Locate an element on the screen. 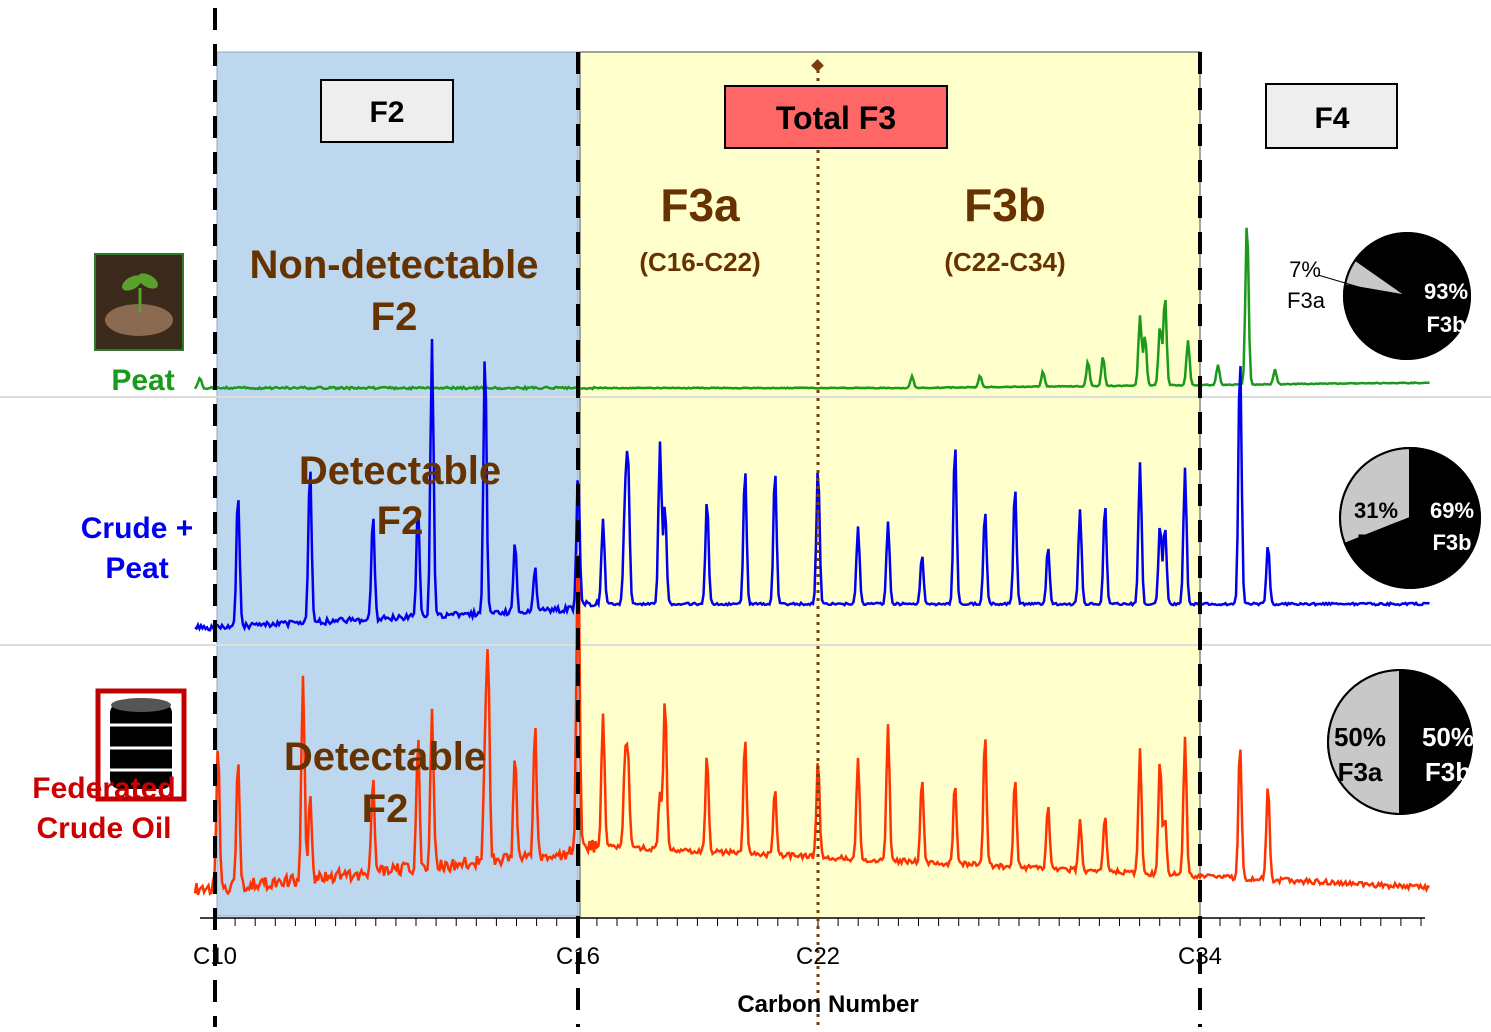  x-tick-label: C16 is located at coordinates (578, 956).